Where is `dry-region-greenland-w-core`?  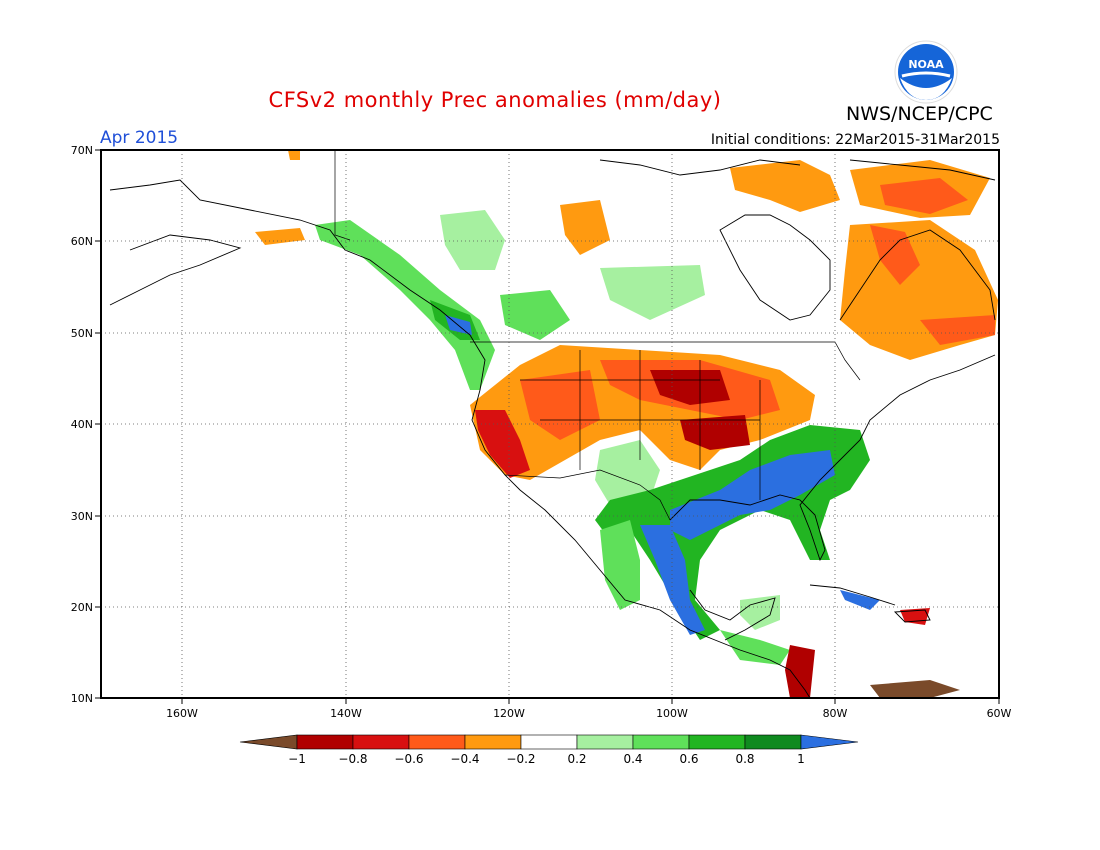
dry-region-greenland-w-core is located at coordinates (924, 196).